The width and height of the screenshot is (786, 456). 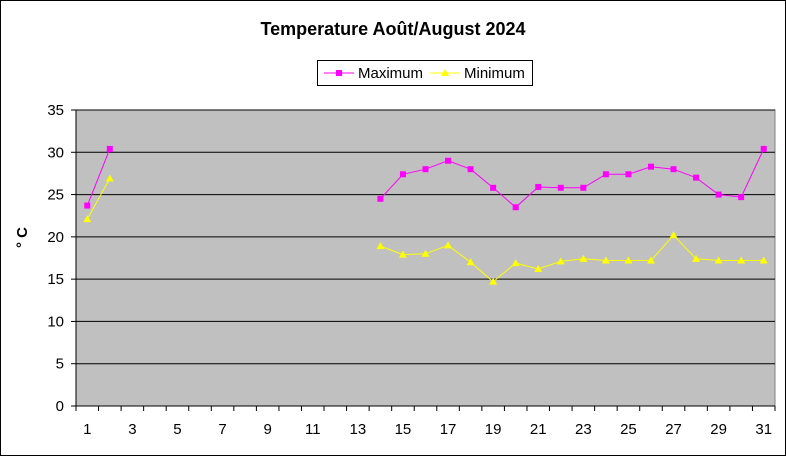 I want to click on legend-swatch-maximum, so click(x=339, y=73).